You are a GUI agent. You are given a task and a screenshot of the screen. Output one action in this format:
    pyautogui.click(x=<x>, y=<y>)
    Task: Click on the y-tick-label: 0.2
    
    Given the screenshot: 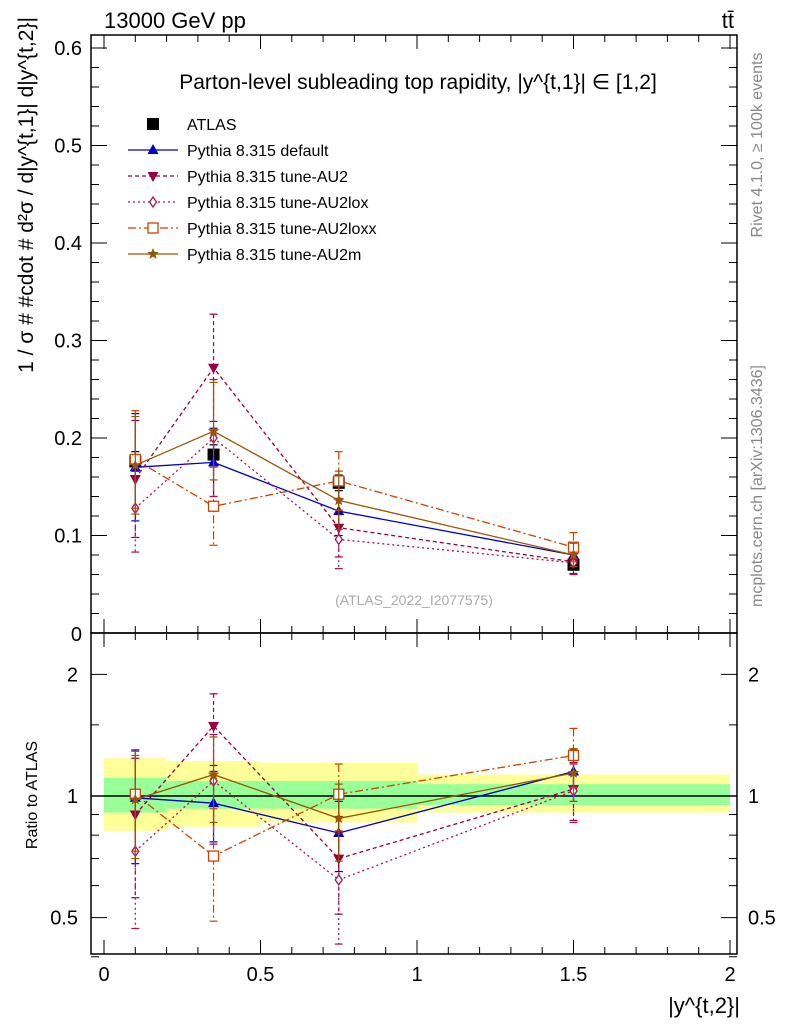 What is the action you would take?
    pyautogui.click(x=68, y=439)
    